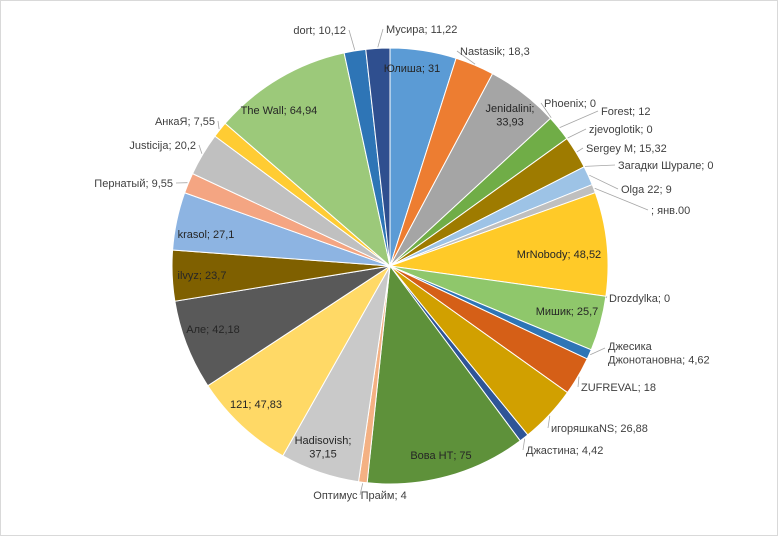 This screenshot has height=537, width=778. Describe the element at coordinates (618, 388) in the screenshot. I see `data-label-zufreval: ZUFREVAL; 18` at that location.